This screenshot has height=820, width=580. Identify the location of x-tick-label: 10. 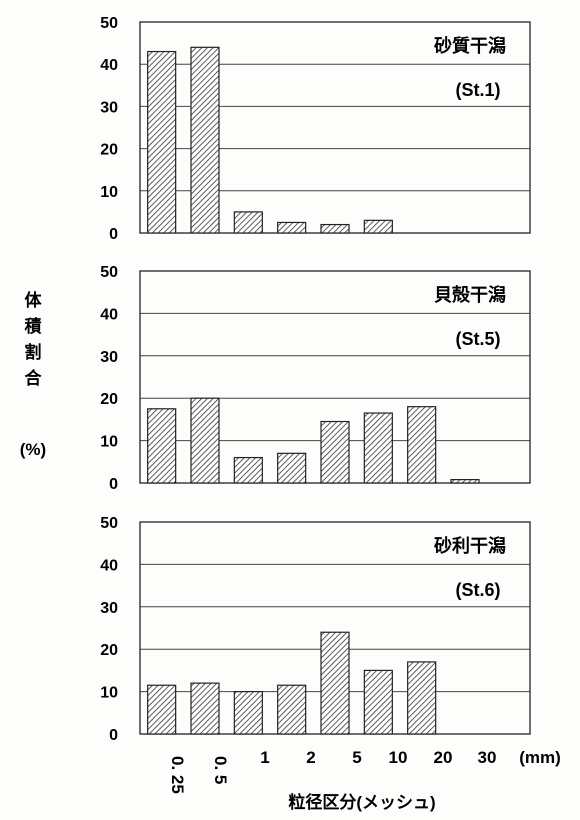
(398, 757).